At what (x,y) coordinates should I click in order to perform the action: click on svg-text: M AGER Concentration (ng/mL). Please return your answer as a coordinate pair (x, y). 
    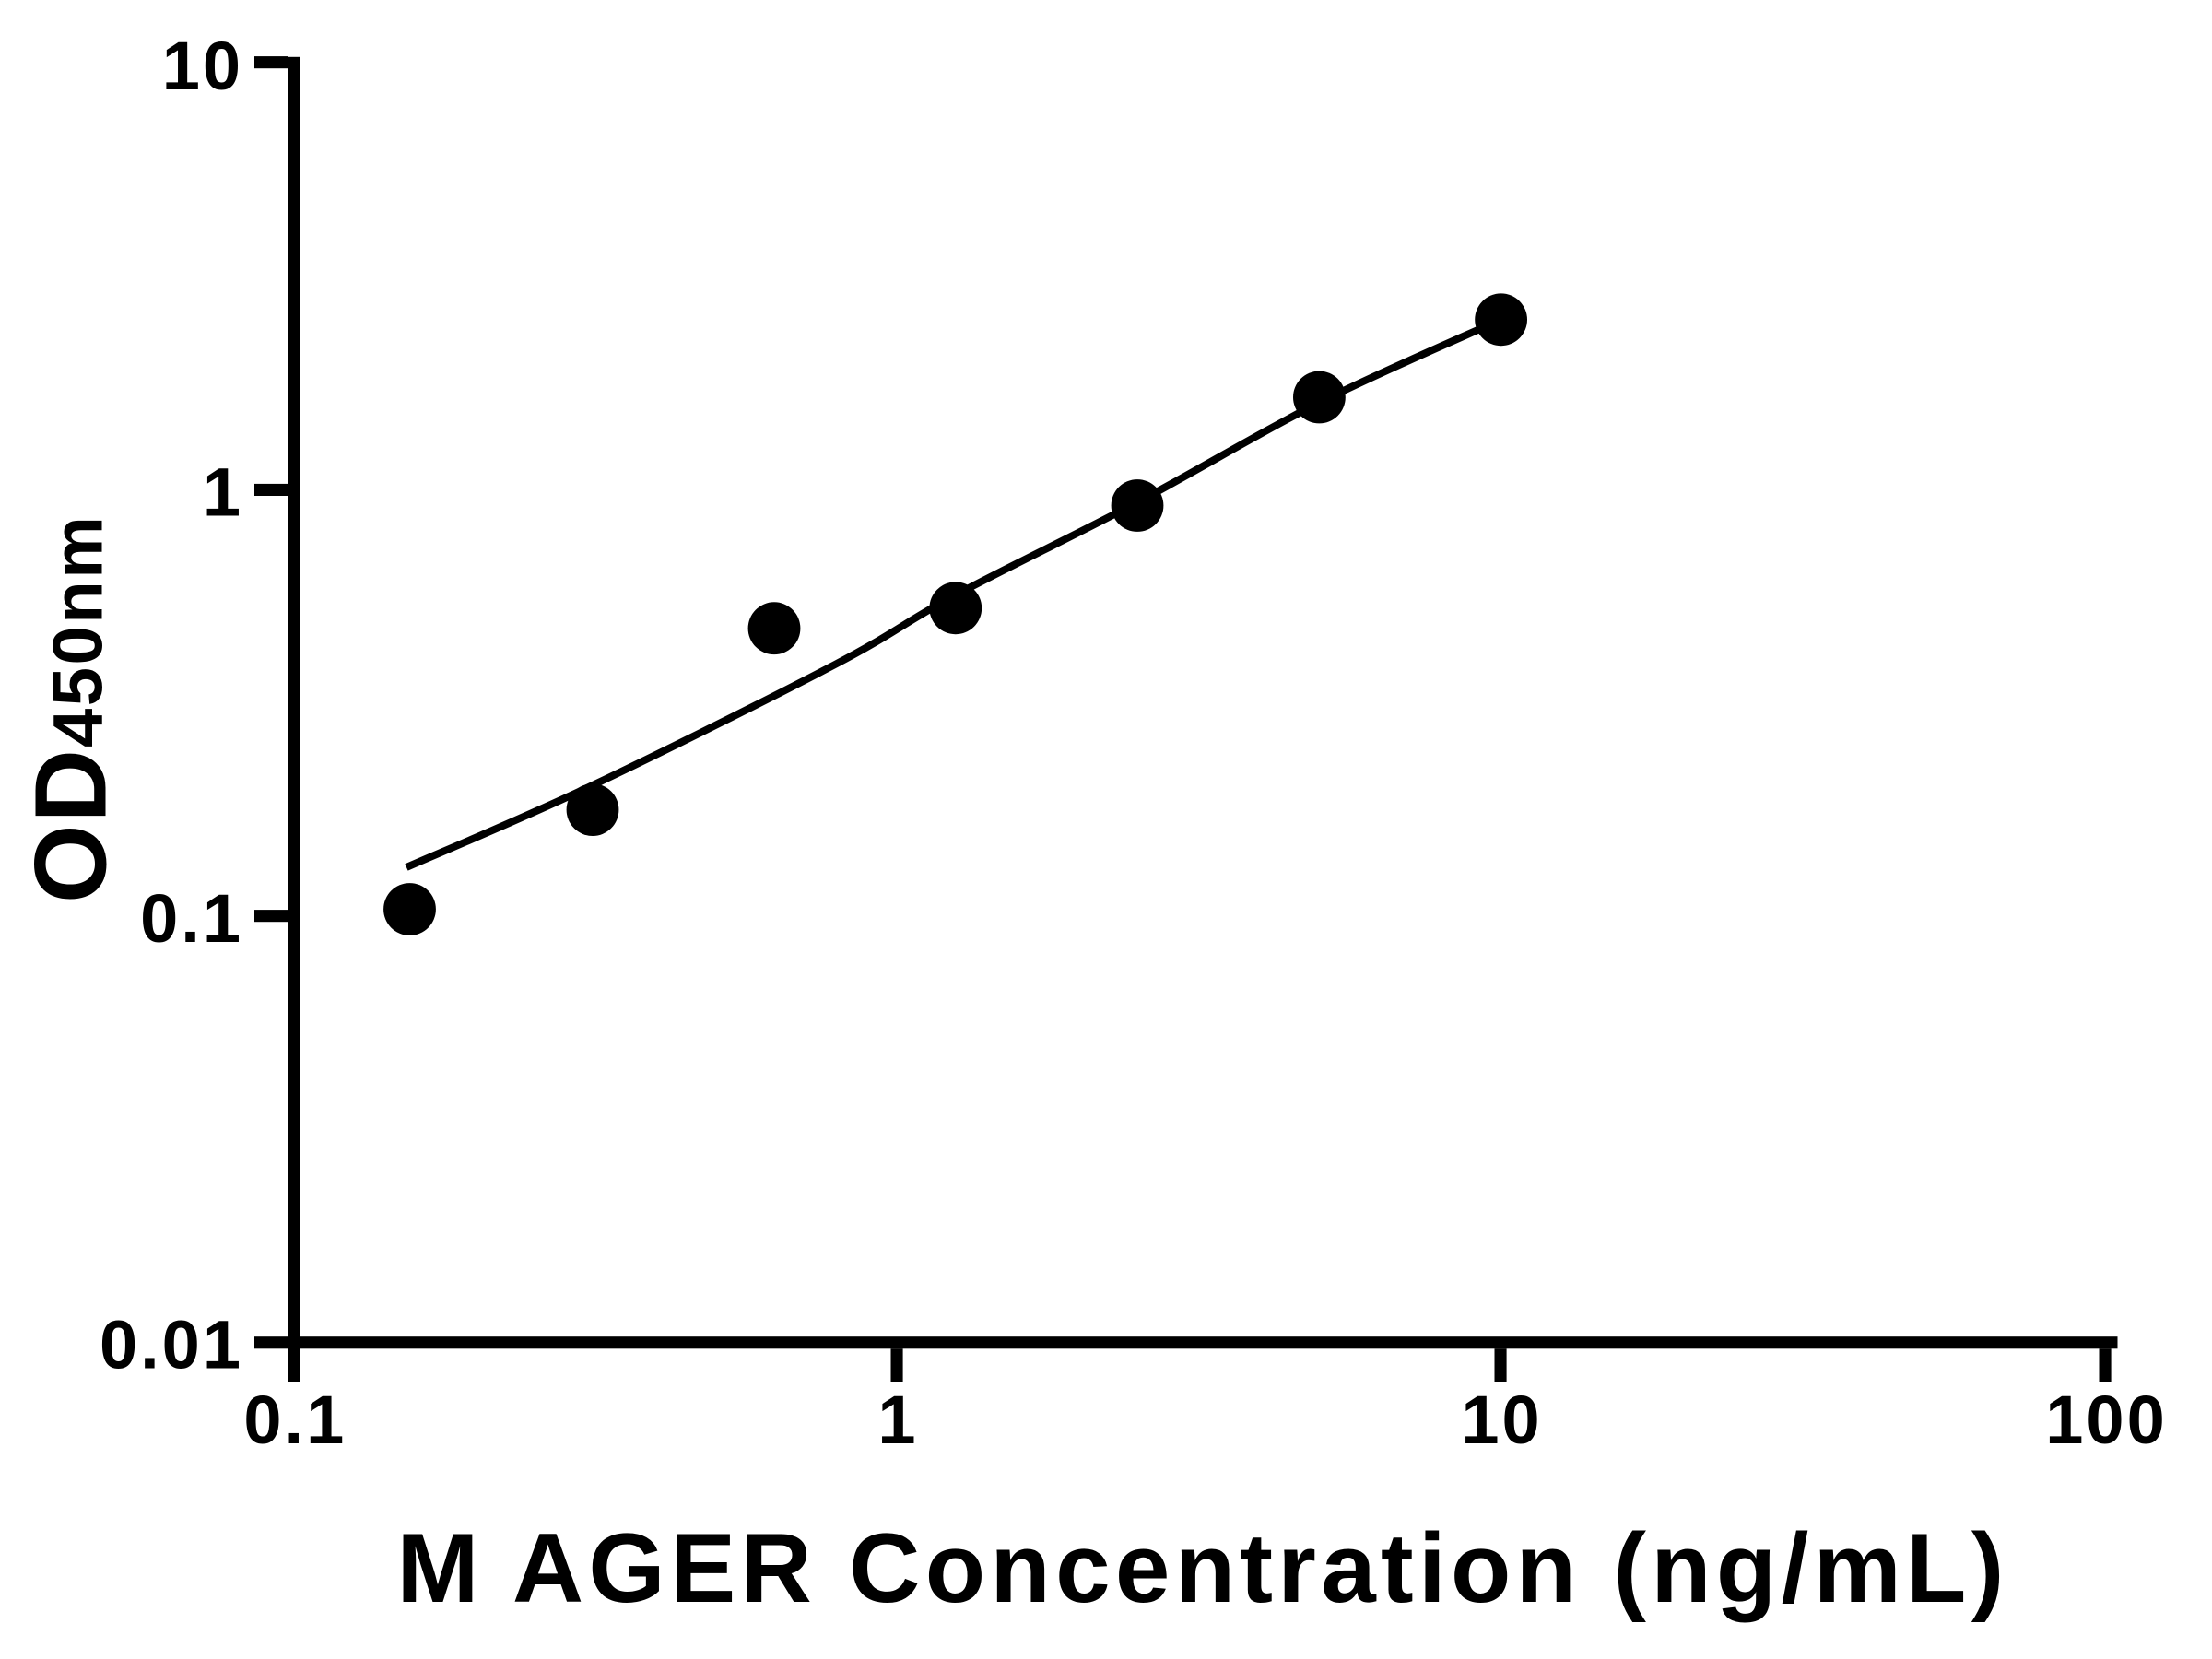
    Looking at the image, I should click on (1202, 1567).